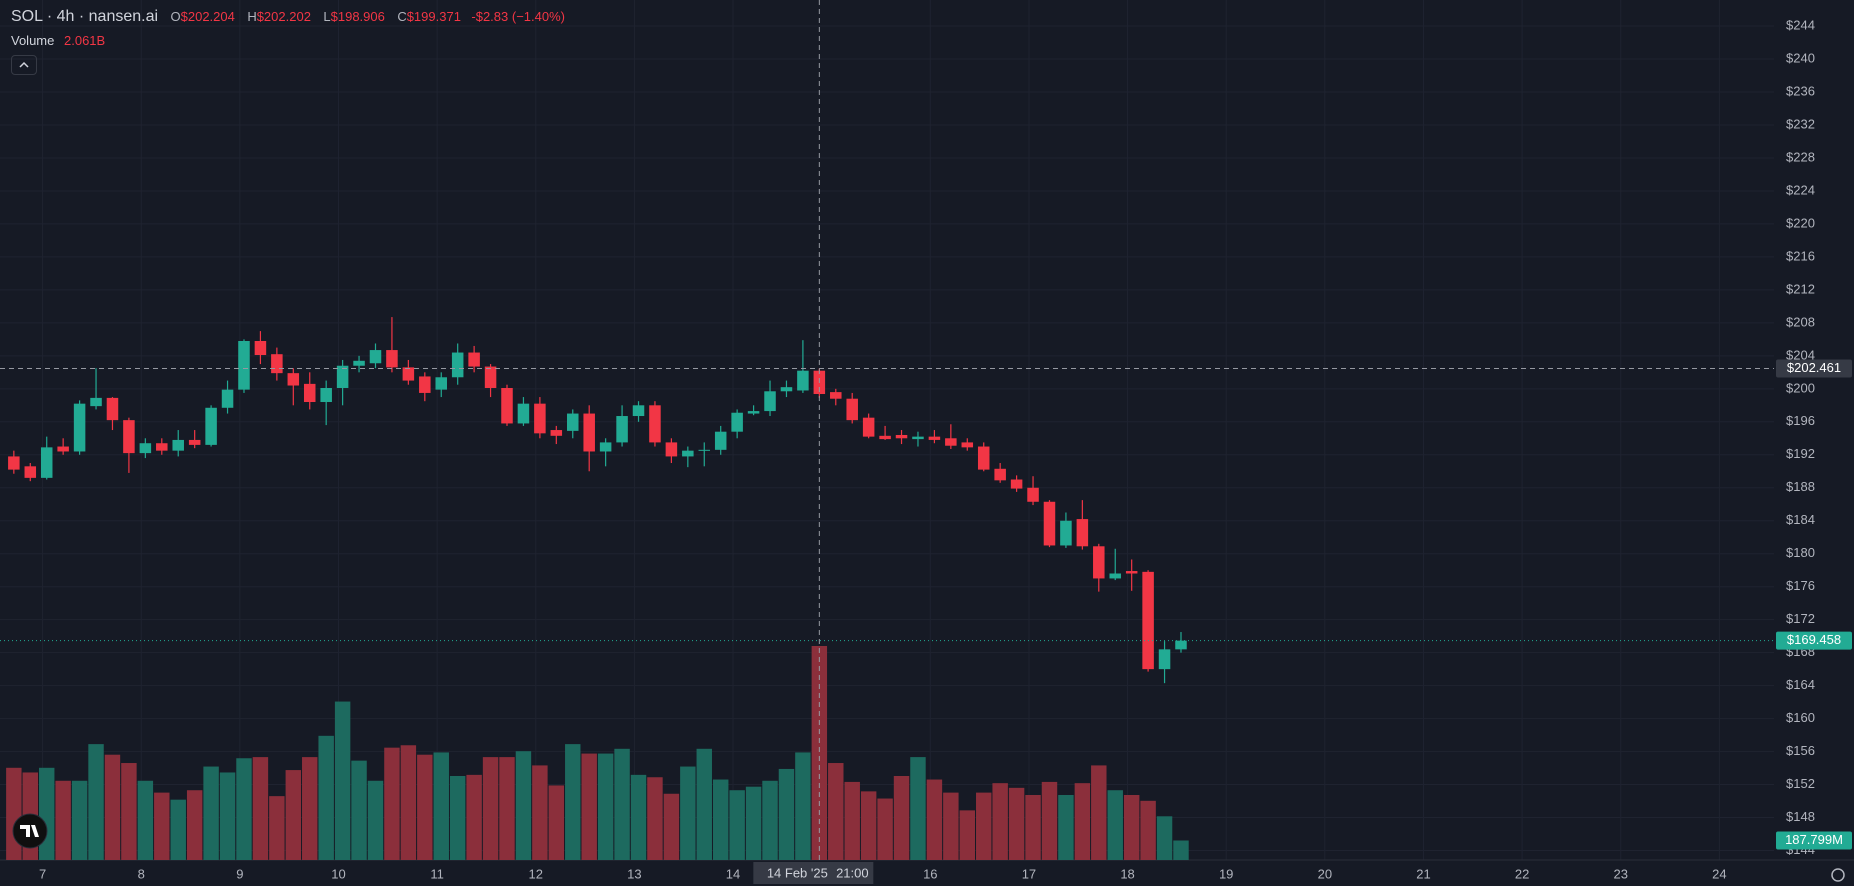  What do you see at coordinates (733, 873) in the screenshot?
I see `x-tick-label: 14` at bounding box center [733, 873].